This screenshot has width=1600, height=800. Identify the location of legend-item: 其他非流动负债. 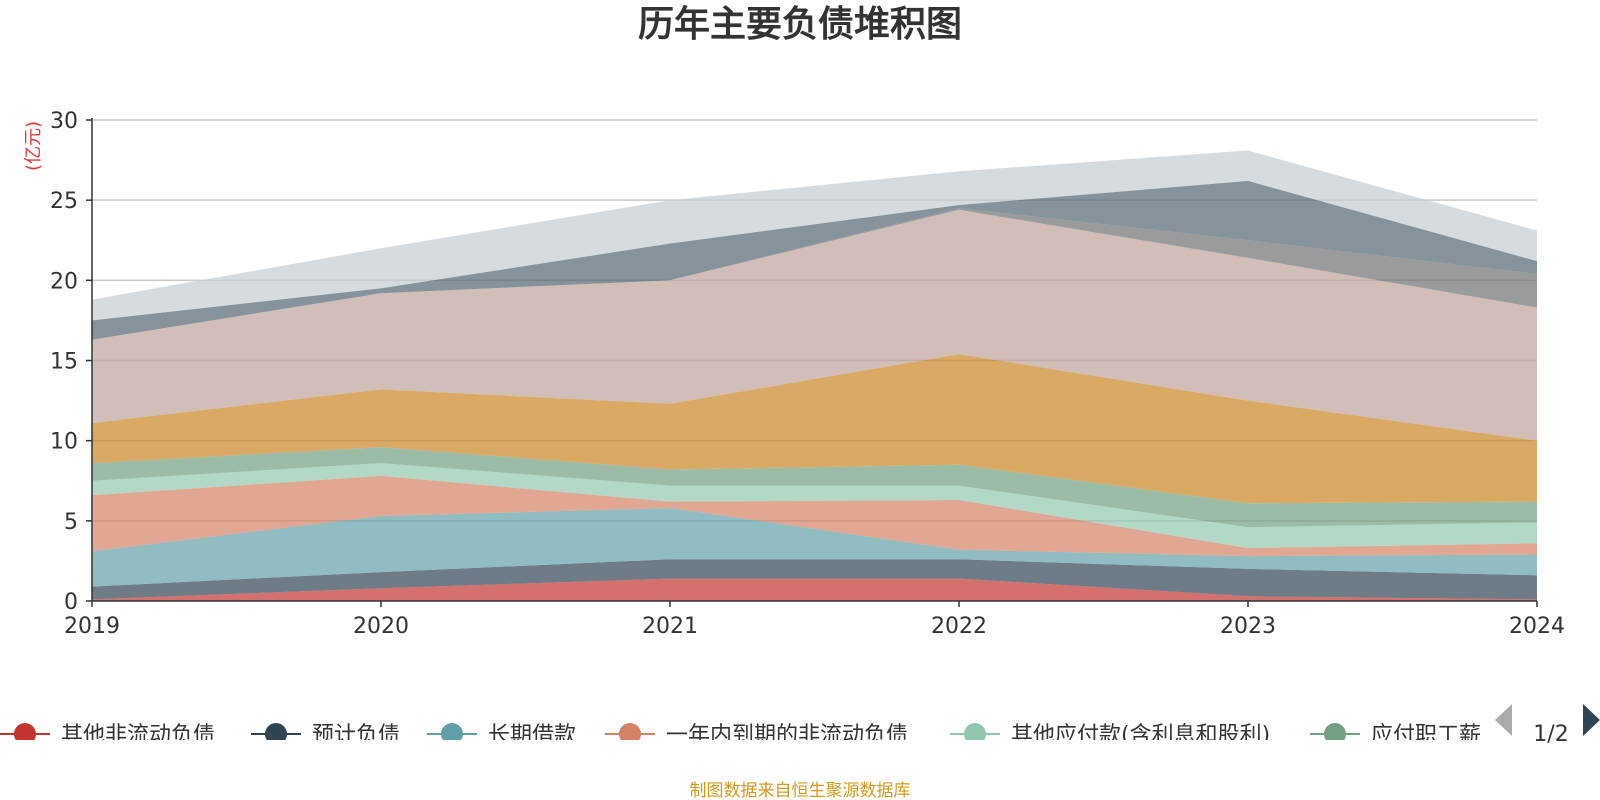
(107, 735).